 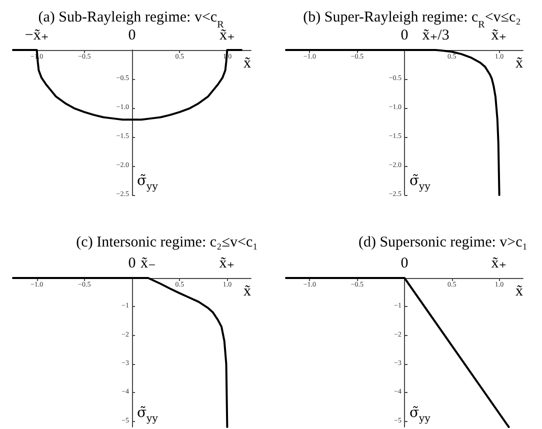 I want to click on line-series, so click(x=127, y=85).